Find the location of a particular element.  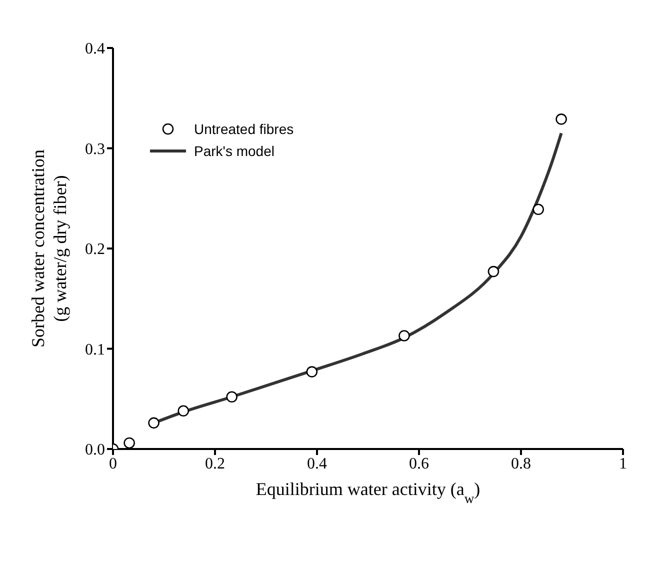

x-tick-label: 0.4 is located at coordinates (317, 463).